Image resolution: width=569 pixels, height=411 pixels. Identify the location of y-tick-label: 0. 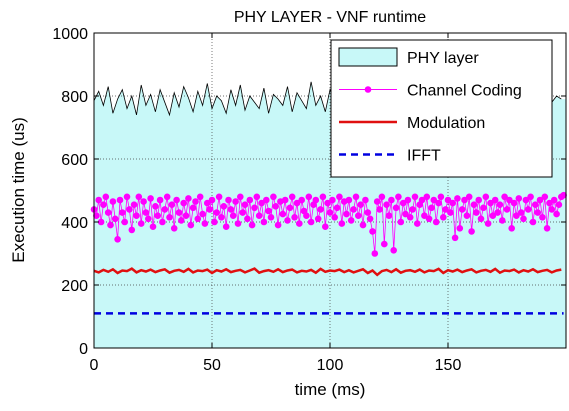
(83, 349).